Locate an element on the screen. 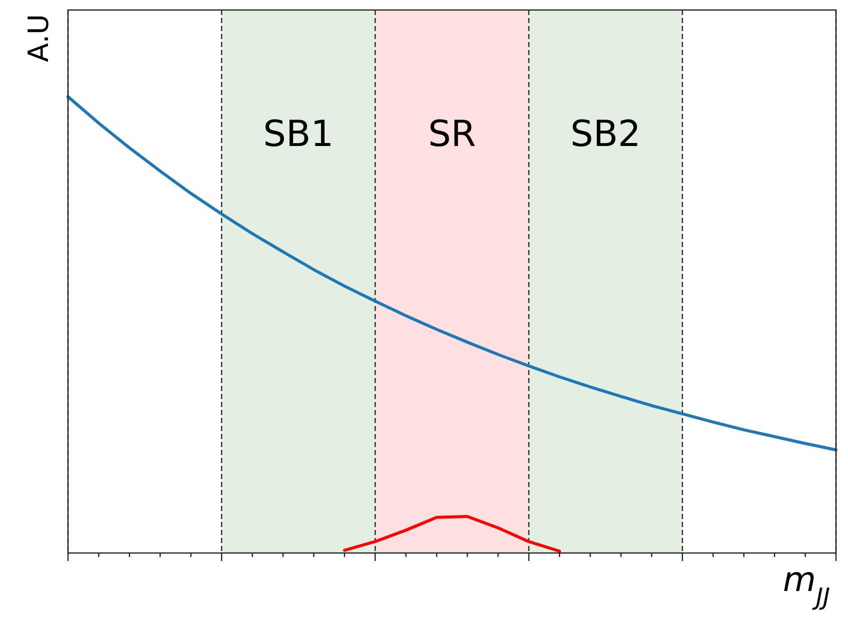  annotation: SB1 is located at coordinates (298, 134).